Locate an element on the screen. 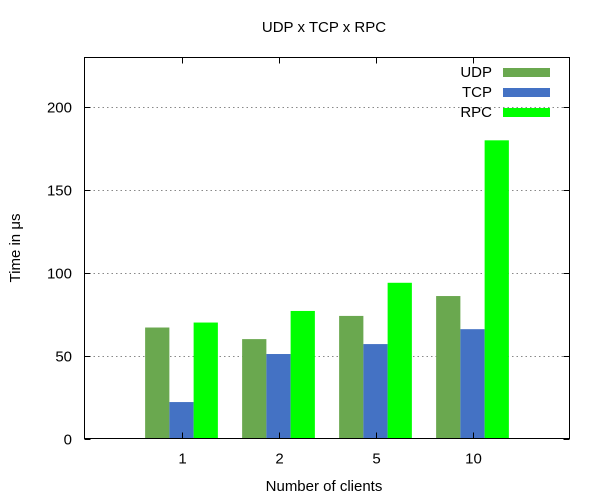 This screenshot has height=500, width=600. y-tick-label: 50 is located at coordinates (63, 357).